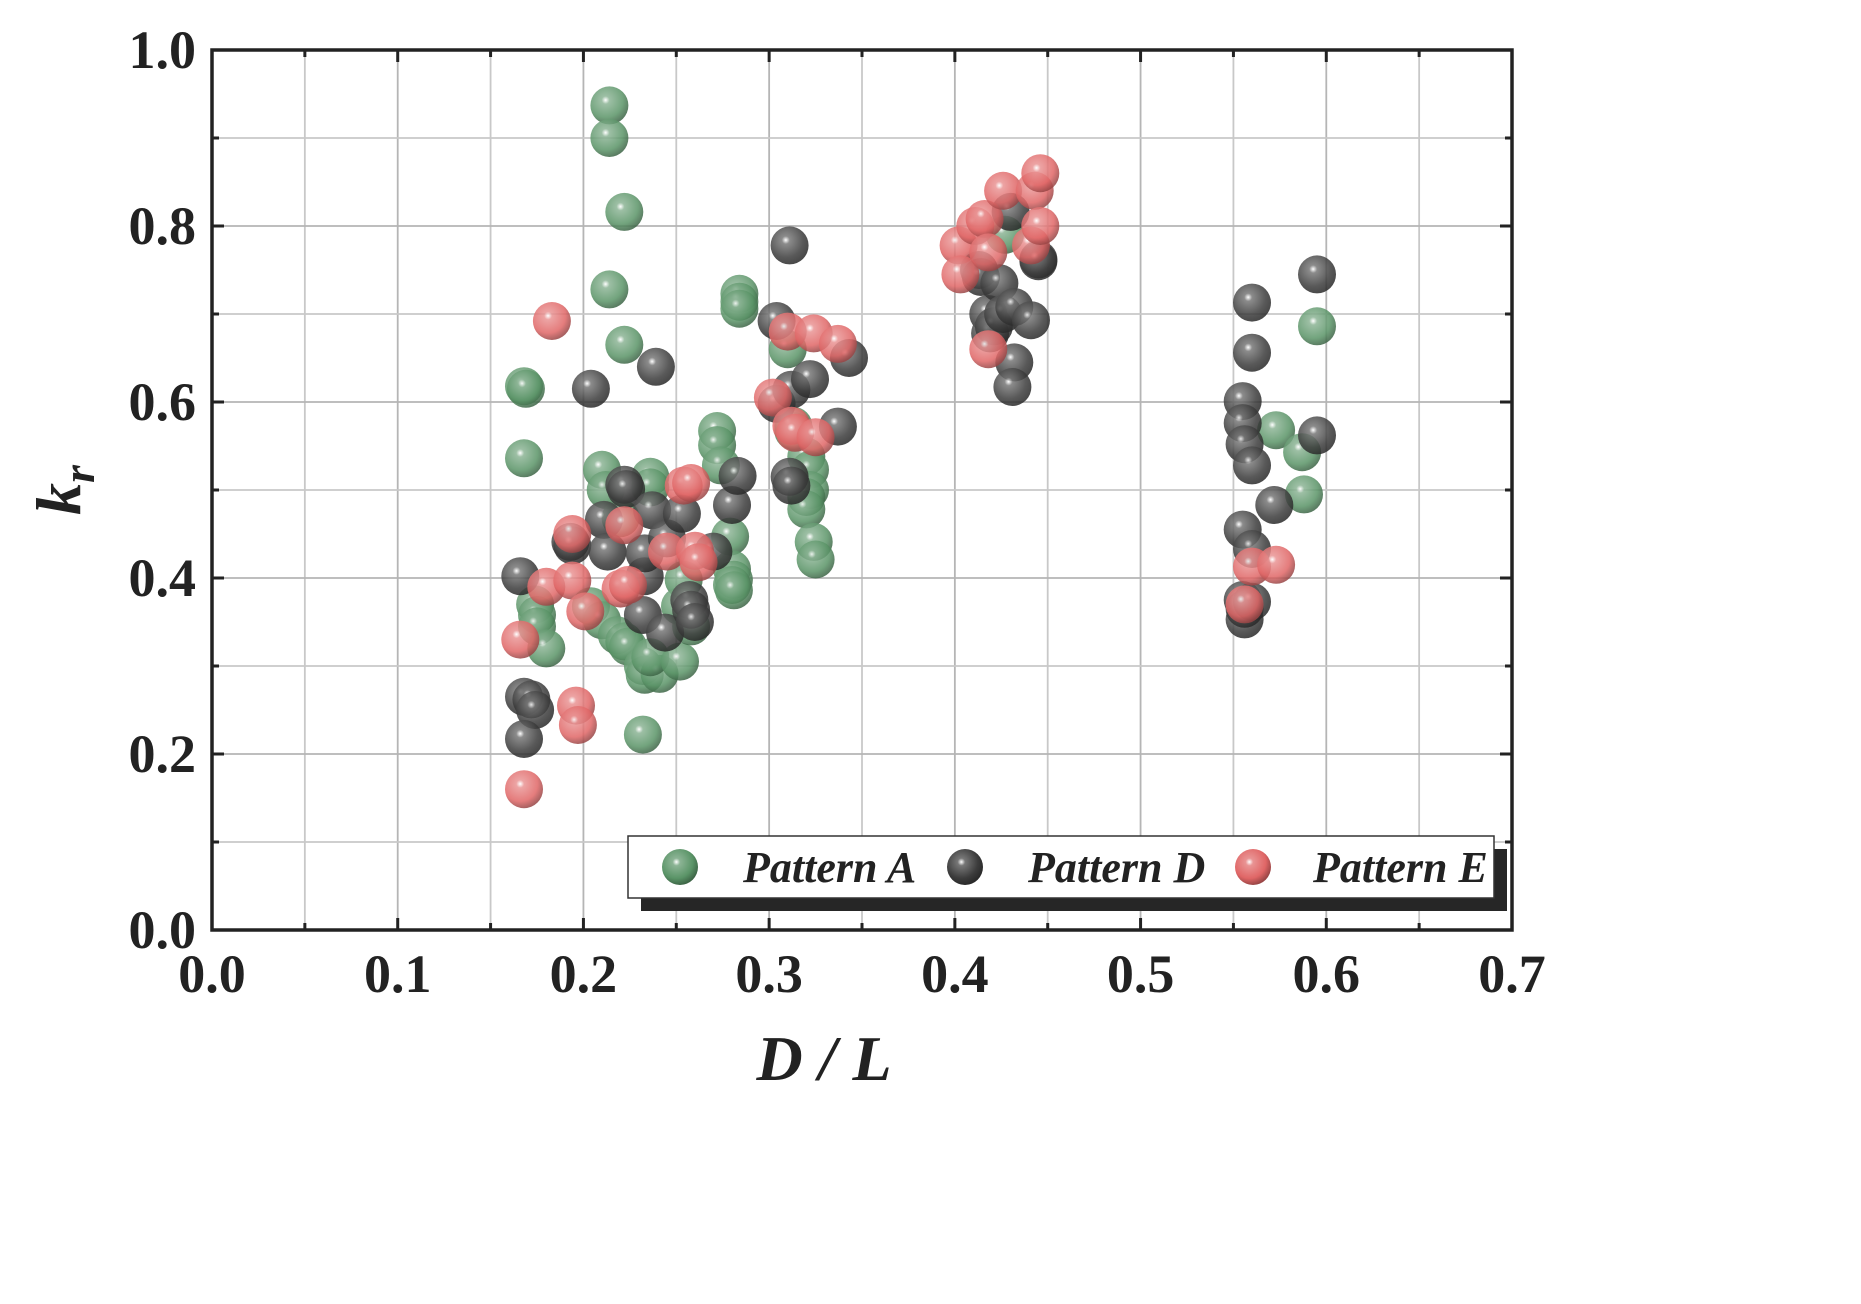 The image size is (1861, 1304). I want to click on x-tick-label: 0.0, so click(212, 974).